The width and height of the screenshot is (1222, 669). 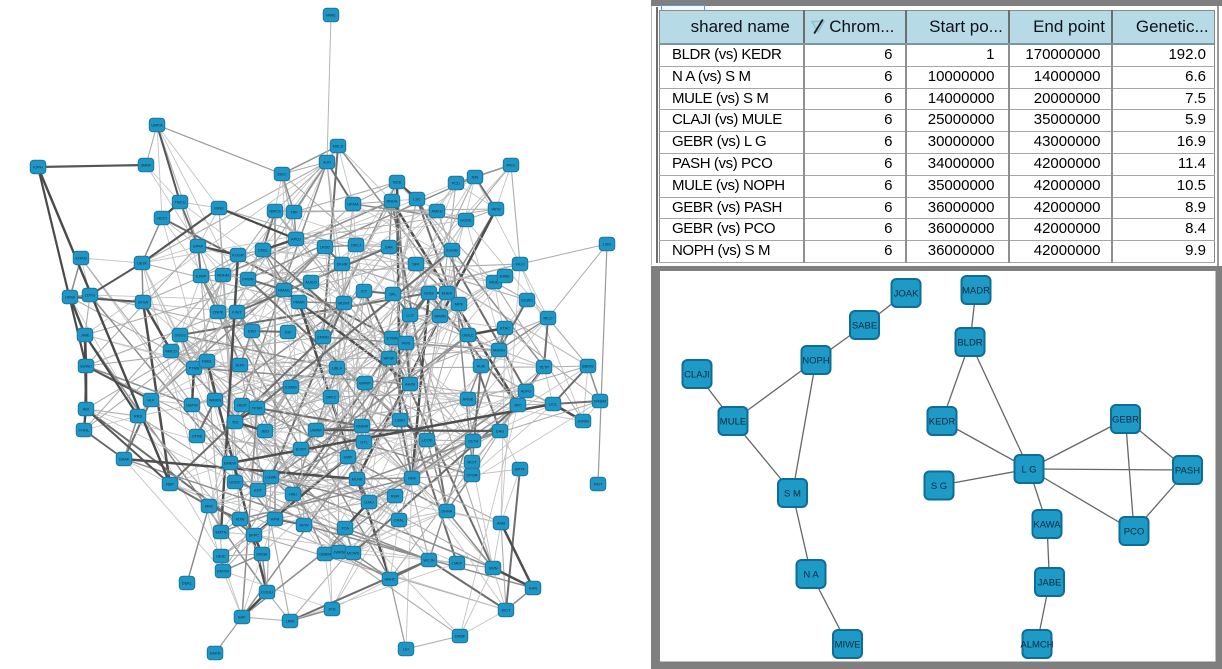 What do you see at coordinates (86, 366) in the screenshot?
I see `svg-text: SUWC` at bounding box center [86, 366].